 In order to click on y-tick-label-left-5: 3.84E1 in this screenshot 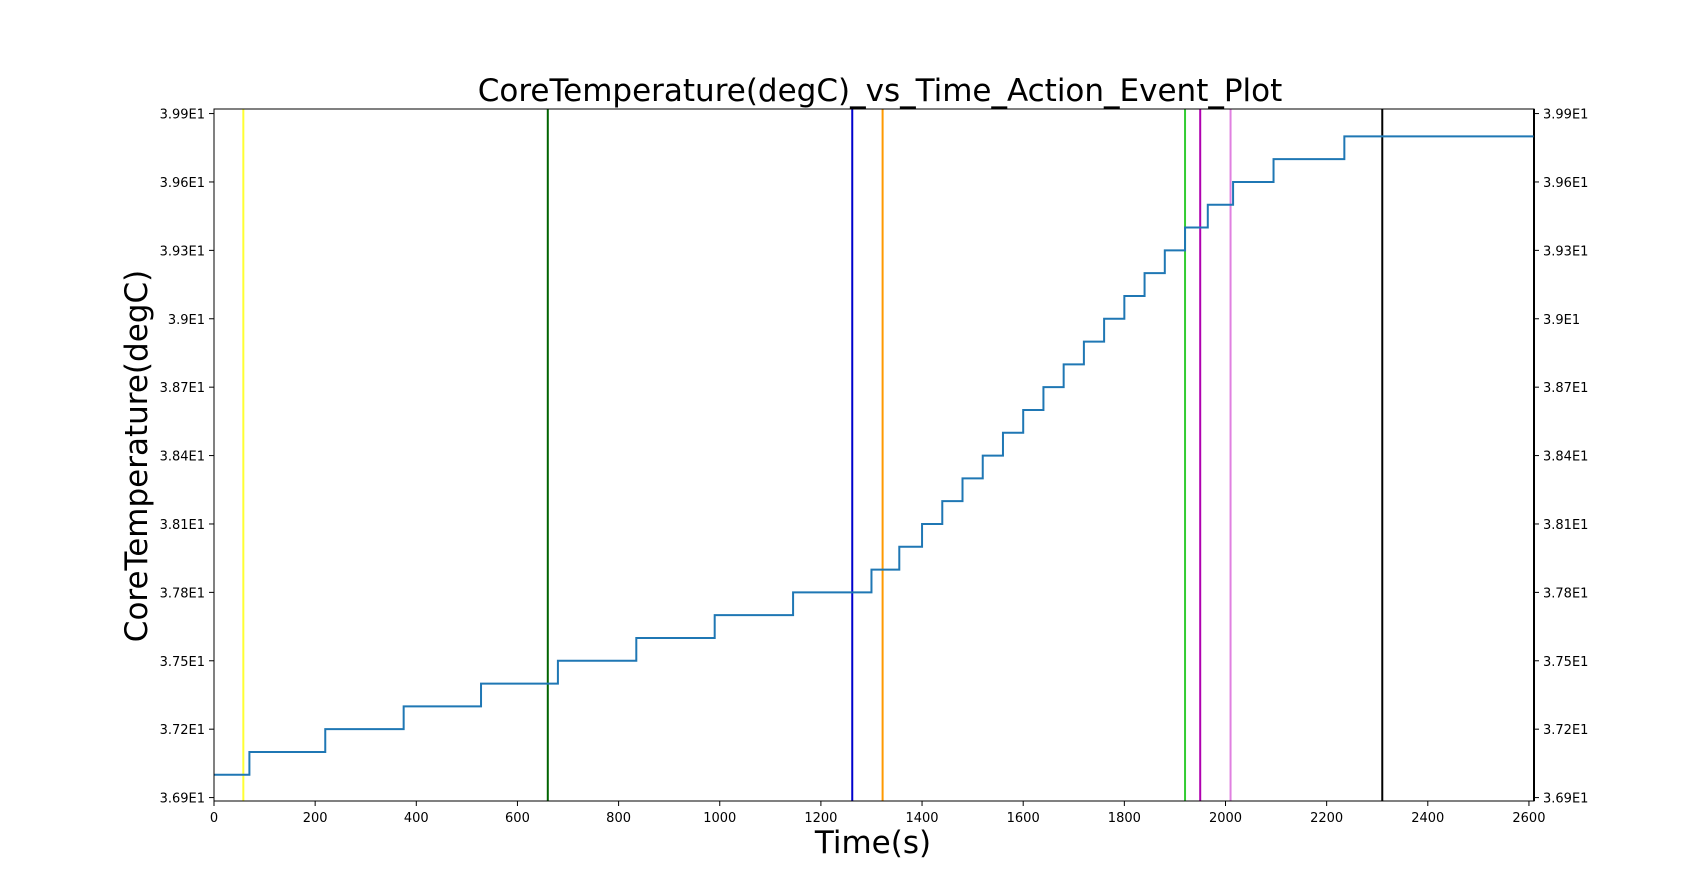, I will do `click(182, 457)`.